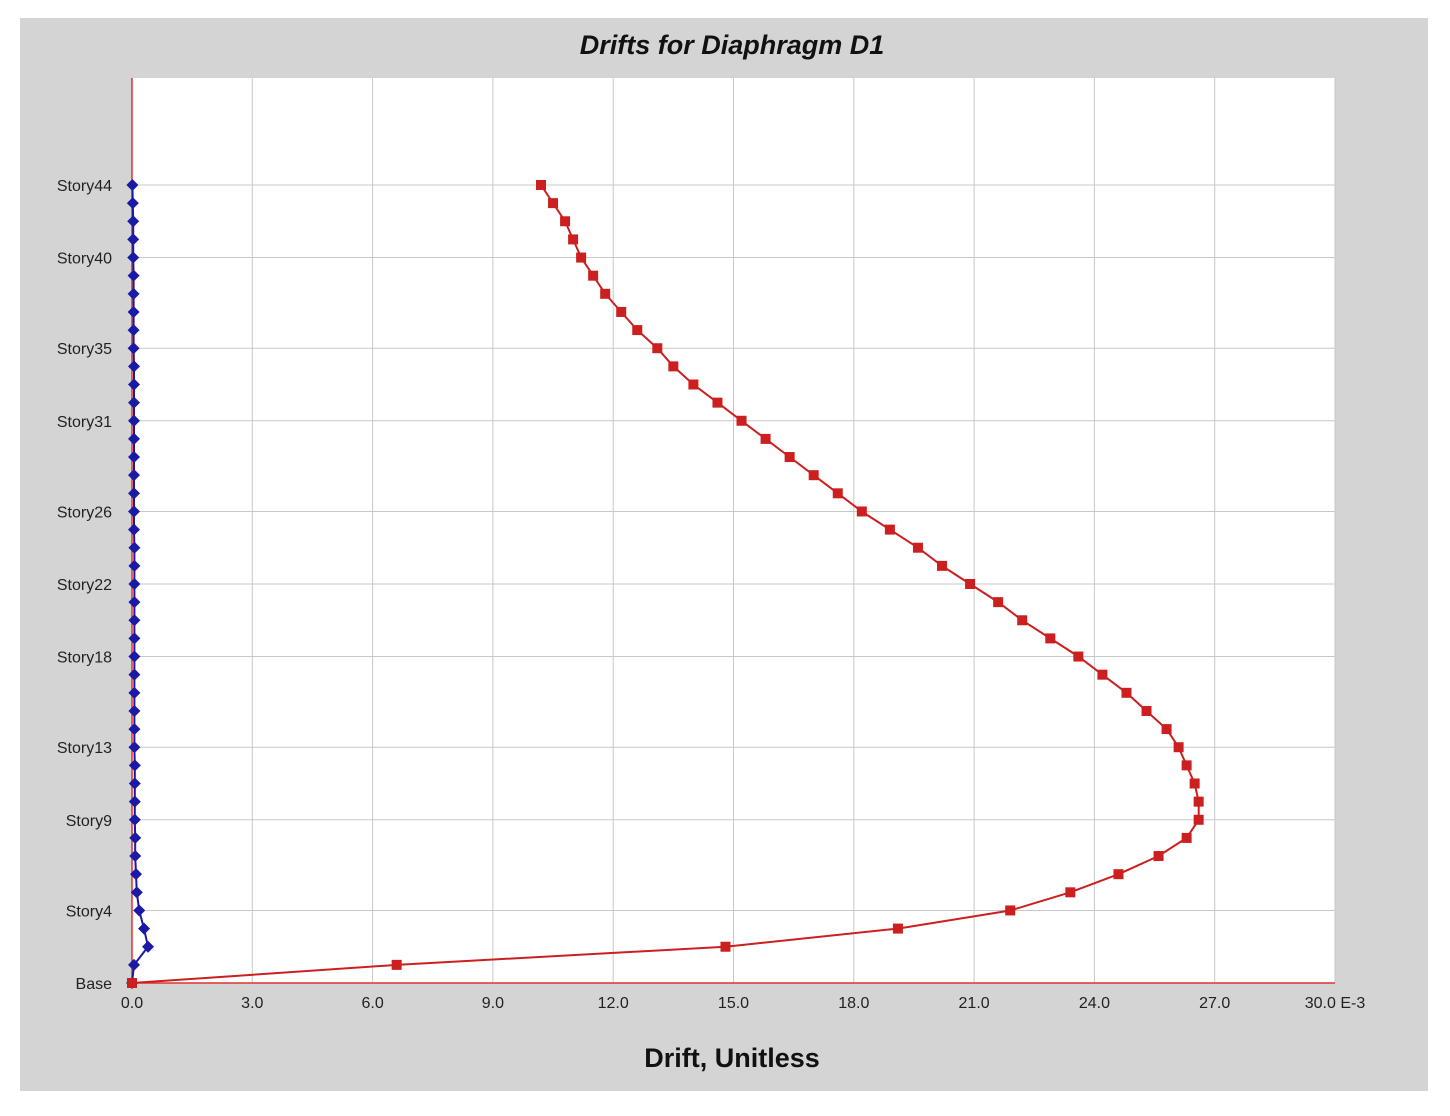  I want to click on x-tick-label: 24.0, so click(1094, 1003).